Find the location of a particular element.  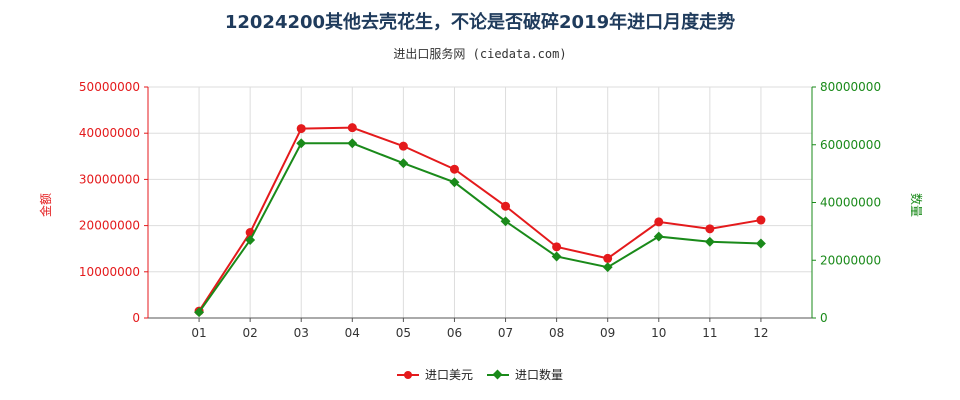

legend: 进口美元 进口数量 is located at coordinates (480, 376).